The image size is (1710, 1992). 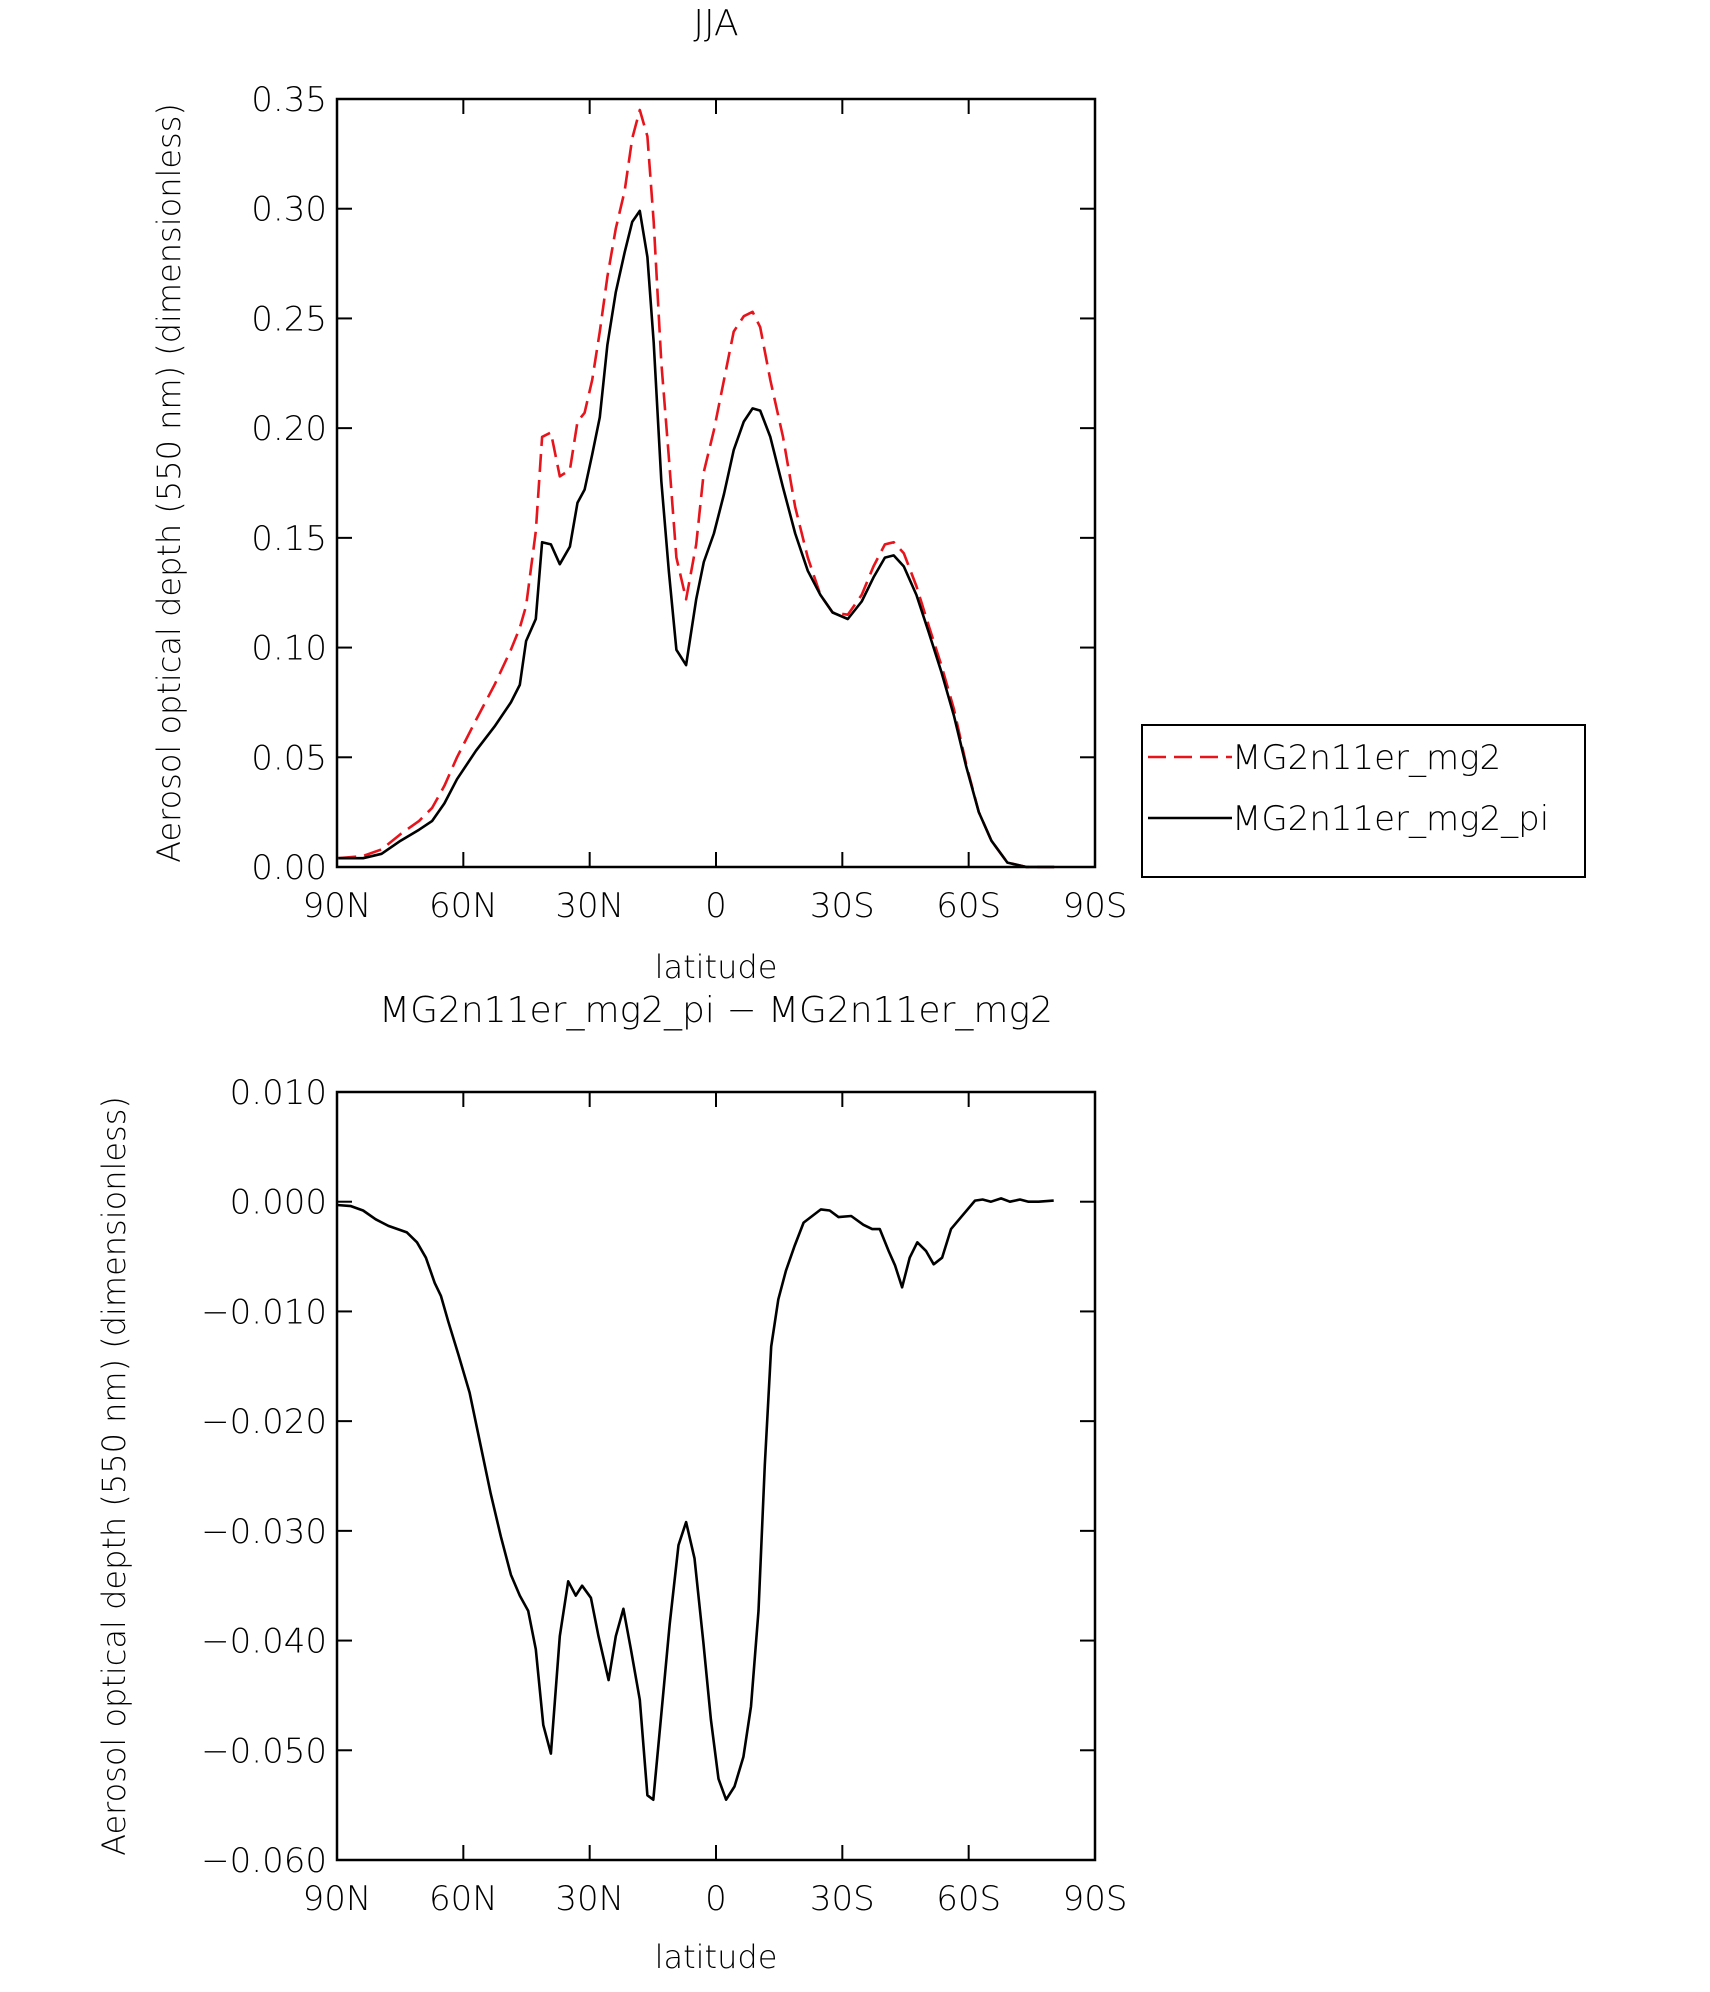 I want to click on y-tick-label: −0.010, so click(x=264, y=1312).